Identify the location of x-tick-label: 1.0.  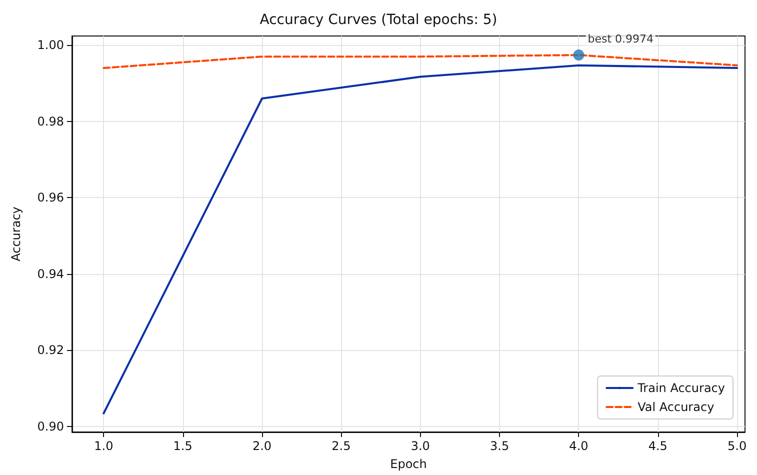
(104, 446).